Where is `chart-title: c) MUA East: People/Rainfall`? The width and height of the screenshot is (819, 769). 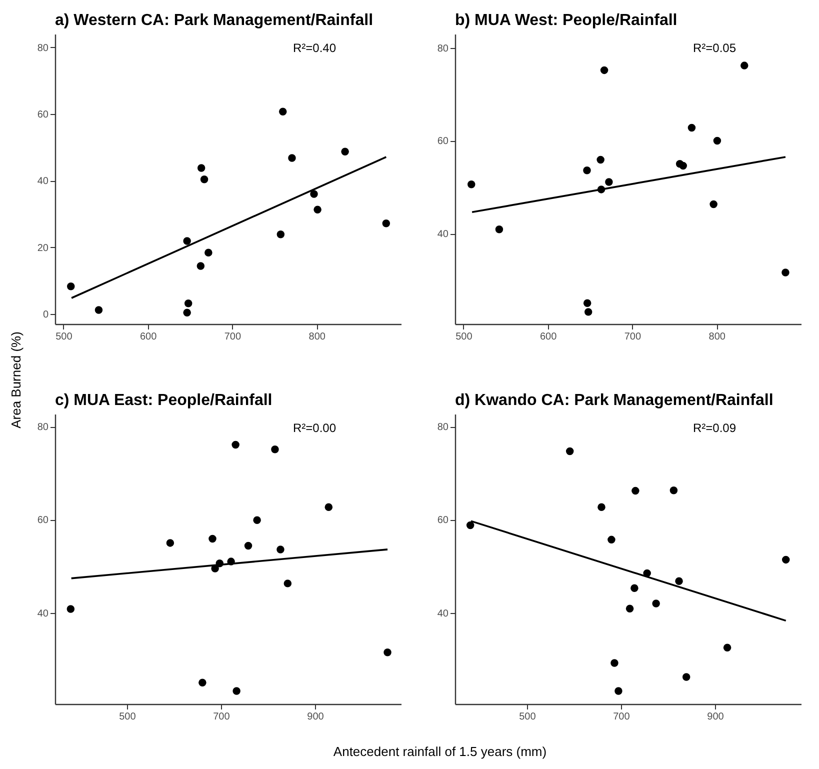
chart-title: c) MUA East: People/Rainfall is located at coordinates (163, 400).